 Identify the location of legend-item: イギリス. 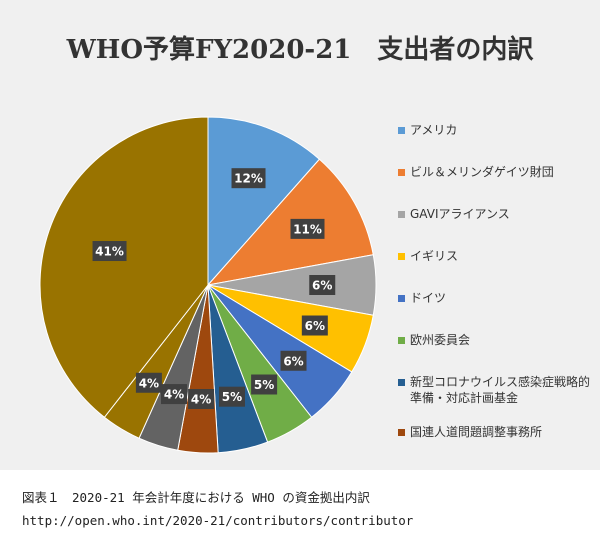
(498, 269).